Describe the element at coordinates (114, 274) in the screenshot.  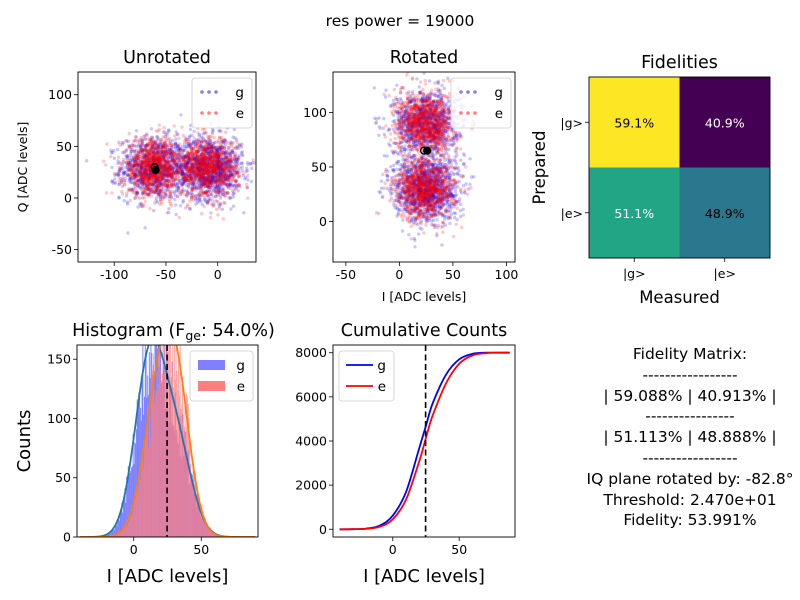
I see `unrotated-xtick-label: -100` at that location.